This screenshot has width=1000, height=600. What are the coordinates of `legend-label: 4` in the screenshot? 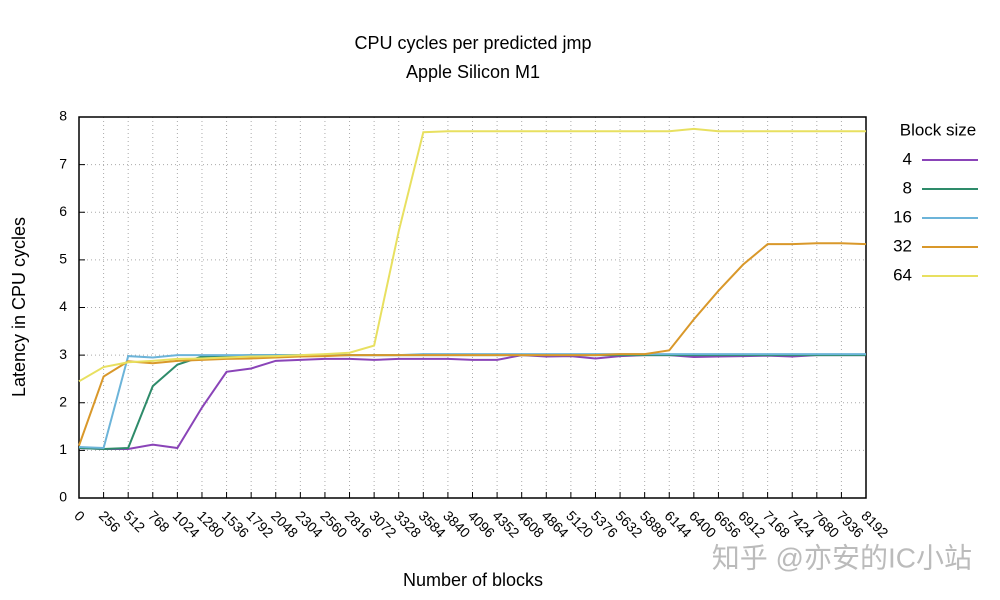 It's located at (907, 158).